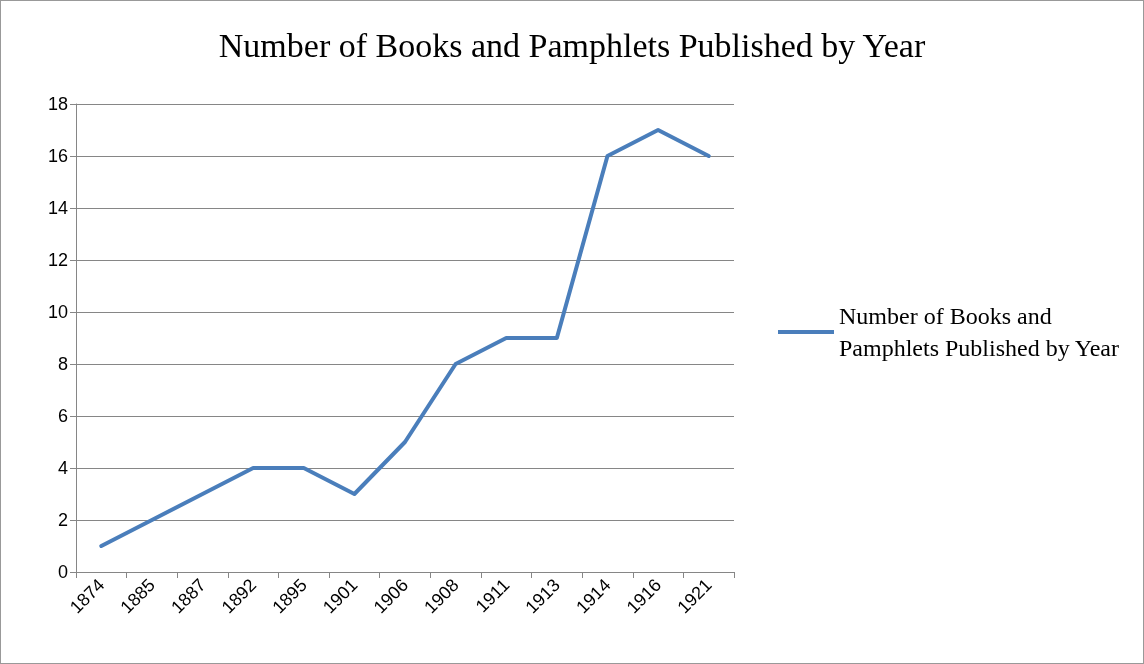 This screenshot has height=664, width=1144. I want to click on y-tick-label: 10, so click(57, 312).